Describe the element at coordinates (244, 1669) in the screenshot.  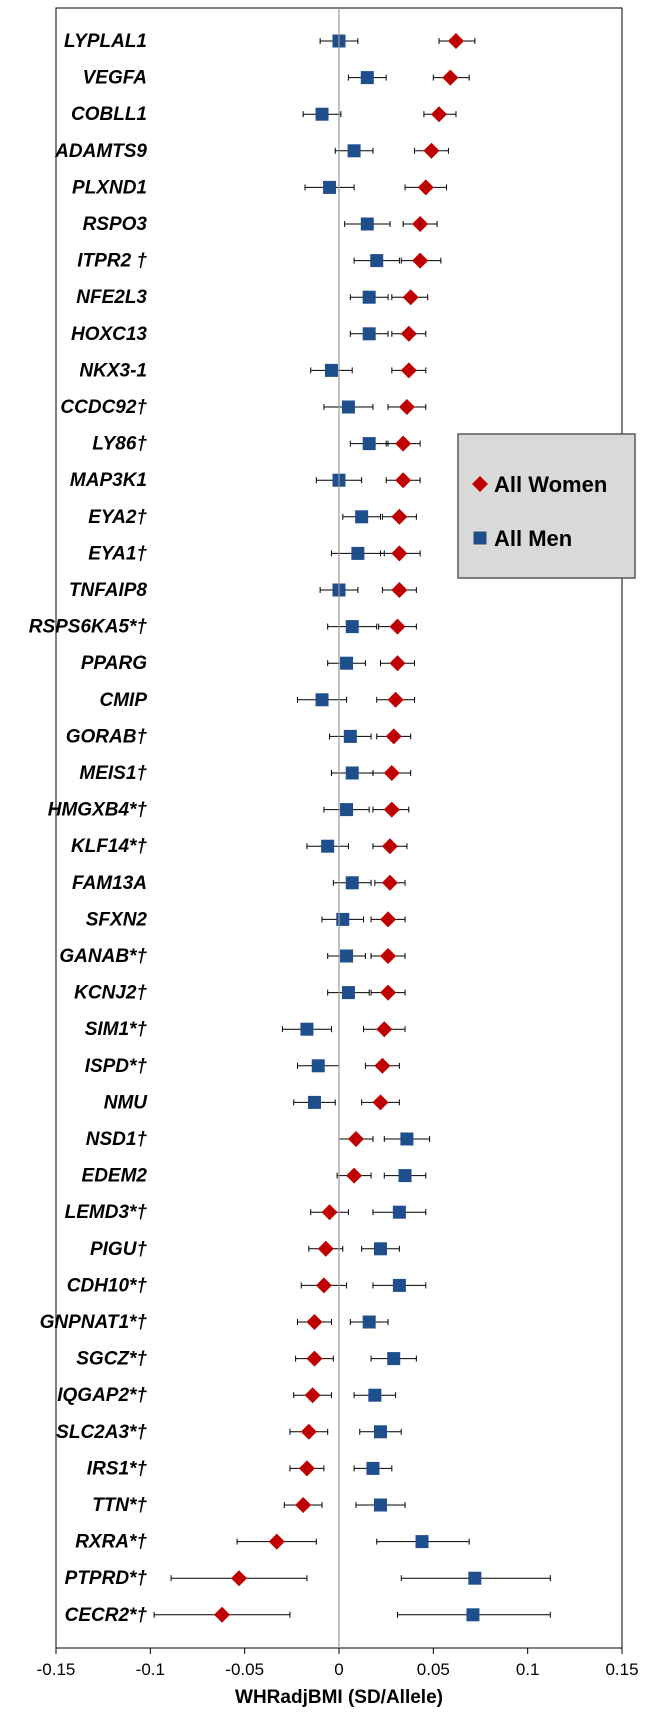
I see `x-tick-label: -0.05` at that location.